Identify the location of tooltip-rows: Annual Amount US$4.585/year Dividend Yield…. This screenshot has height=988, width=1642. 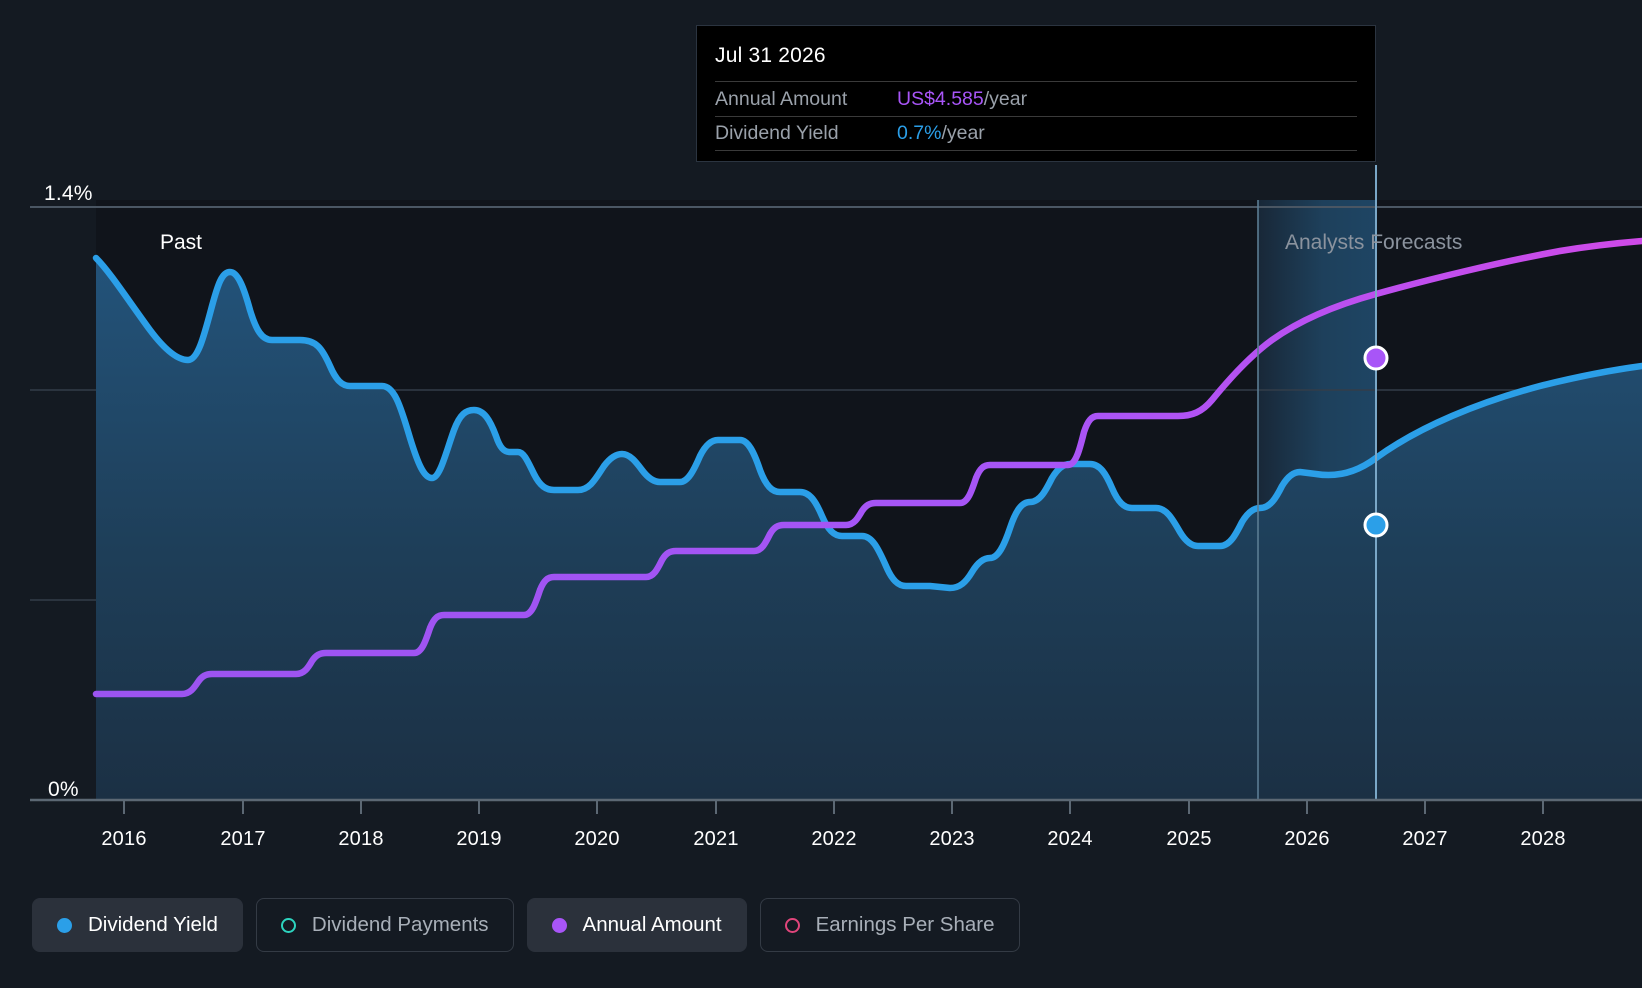
(1036, 116).